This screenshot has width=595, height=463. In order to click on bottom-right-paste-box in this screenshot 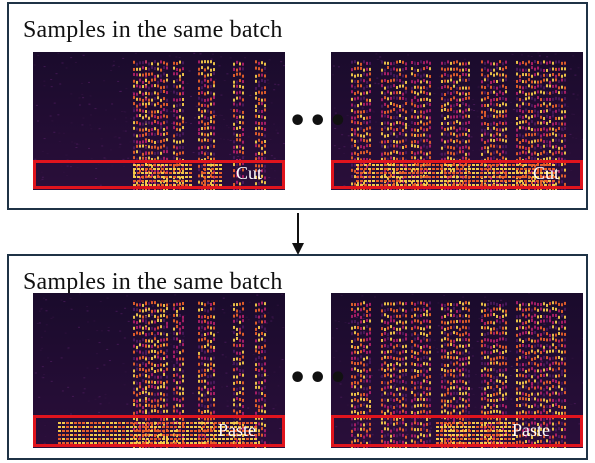, I will do `click(457, 431)`.